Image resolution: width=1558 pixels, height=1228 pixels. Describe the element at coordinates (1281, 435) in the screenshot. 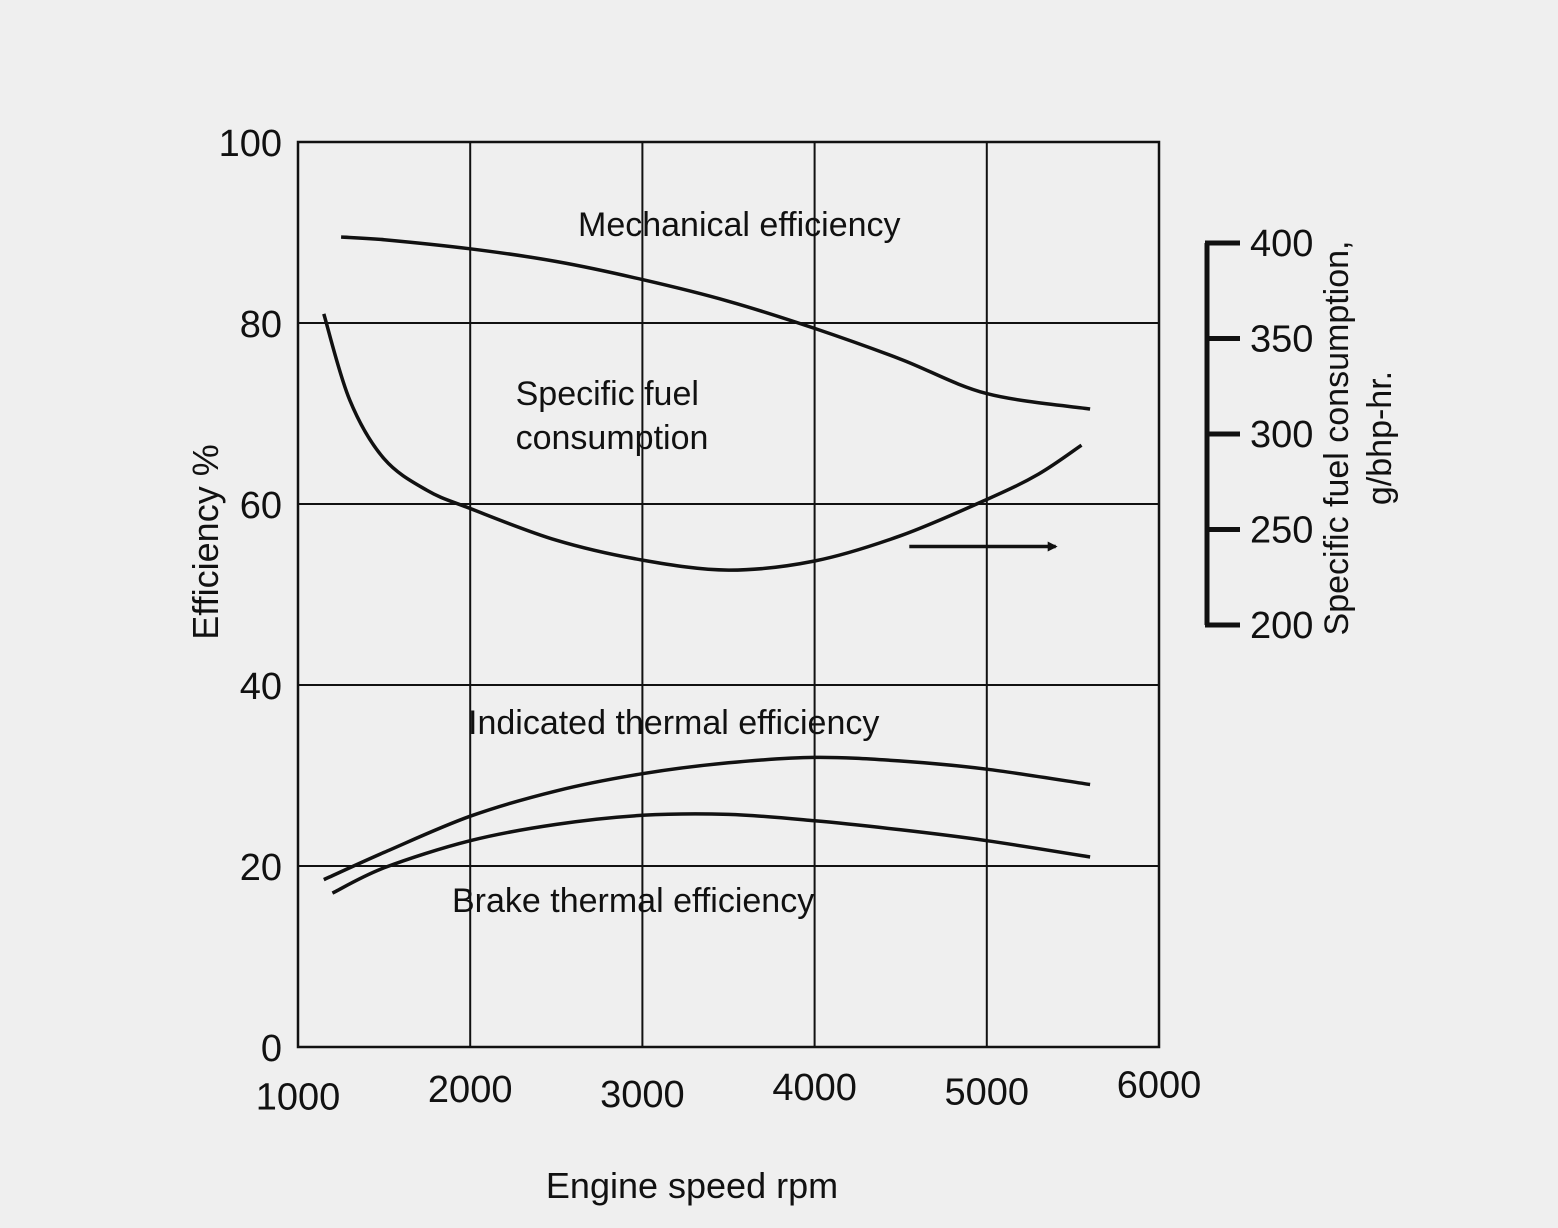

I see `secondary-tick-label-300: 300` at that location.